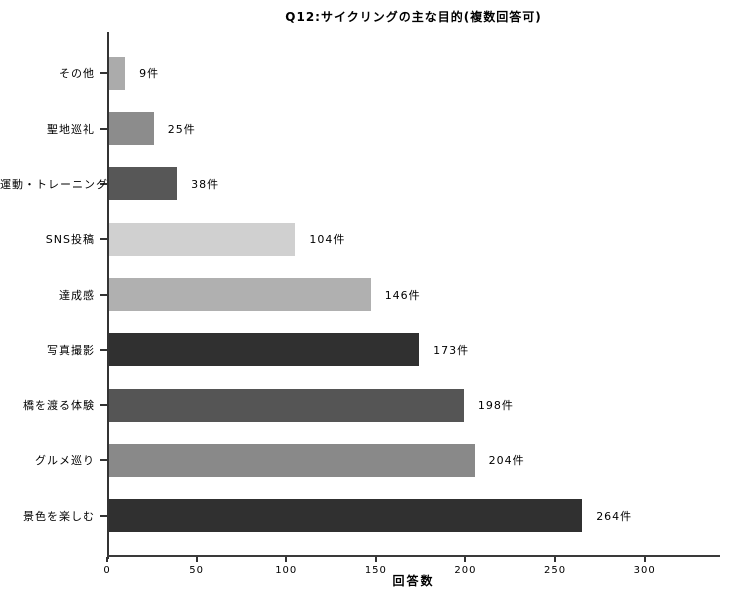 The image size is (730, 600). What do you see at coordinates (327, 240) in the screenshot?
I see `value-label: 104件` at bounding box center [327, 240].